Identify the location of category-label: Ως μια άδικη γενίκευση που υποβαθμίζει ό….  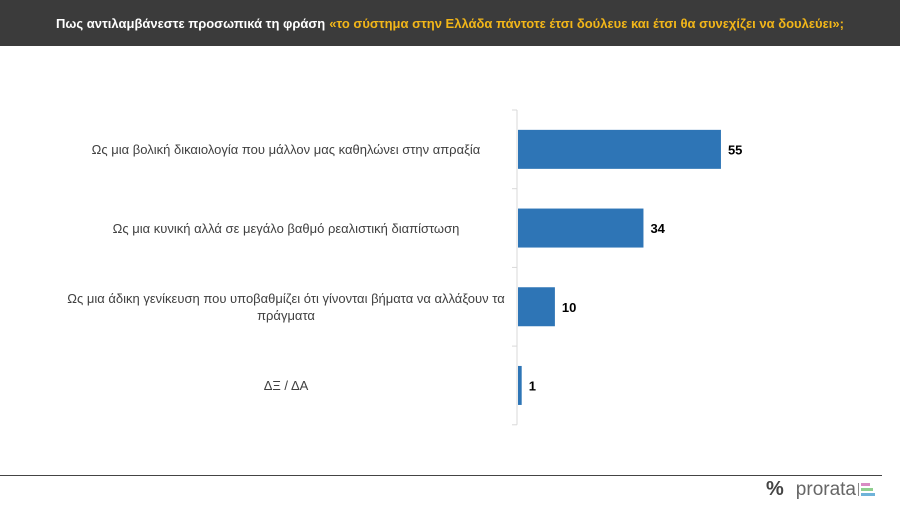
(286, 306).